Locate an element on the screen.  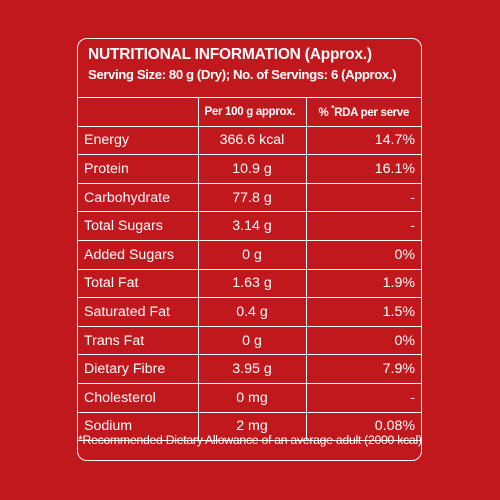
table-header-row: Per 100 g approx. % *RDA per serve is located at coordinates (249, 112).